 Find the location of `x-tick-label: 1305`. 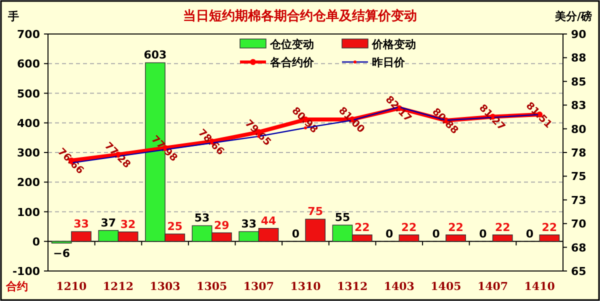

x-tick-label: 1305 is located at coordinates (212, 286).